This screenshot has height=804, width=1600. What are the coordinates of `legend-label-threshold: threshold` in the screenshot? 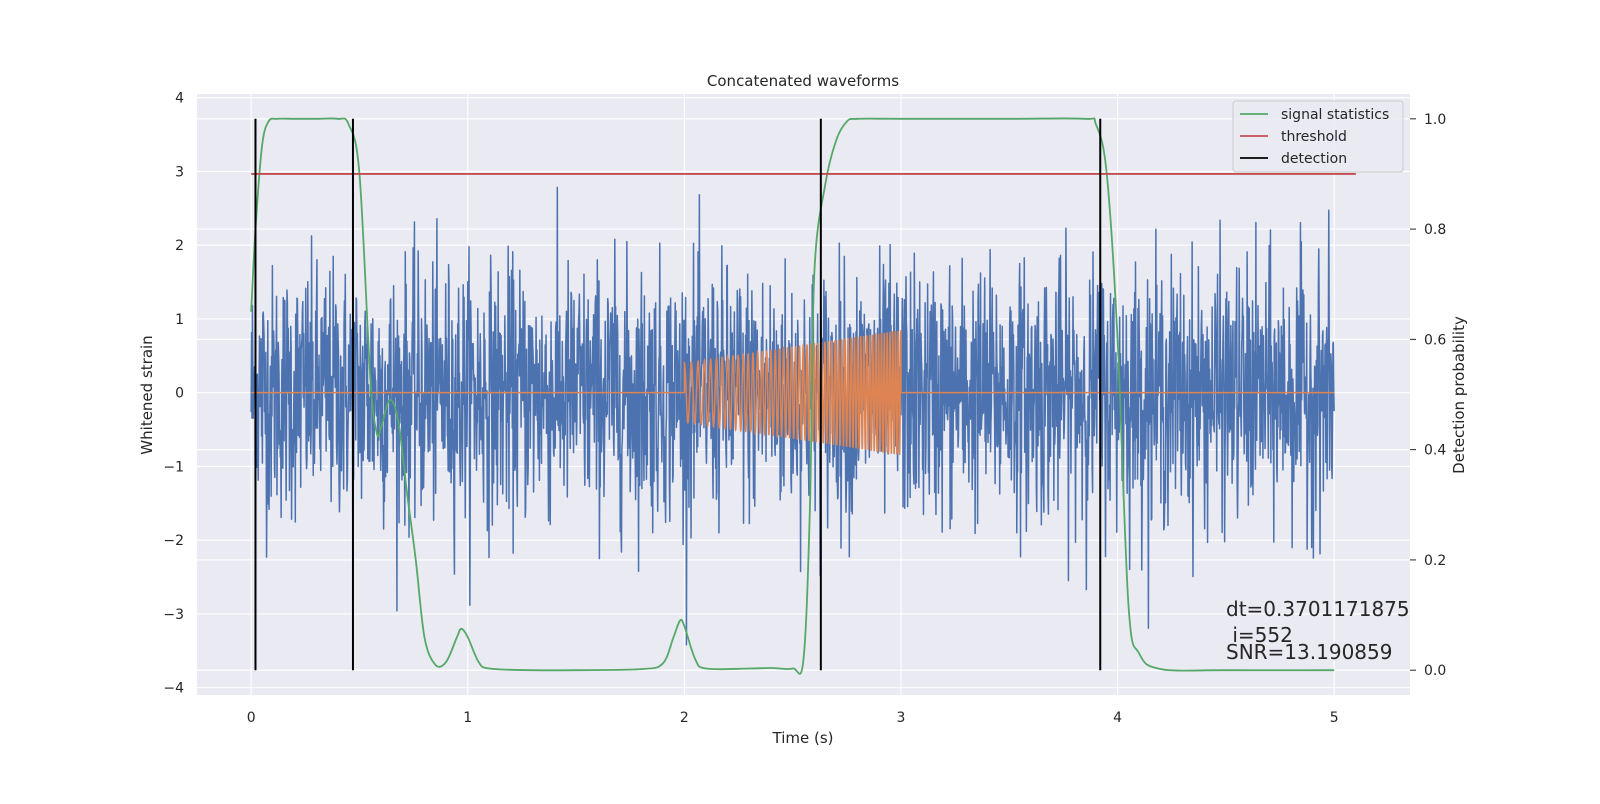 It's located at (1314, 137).